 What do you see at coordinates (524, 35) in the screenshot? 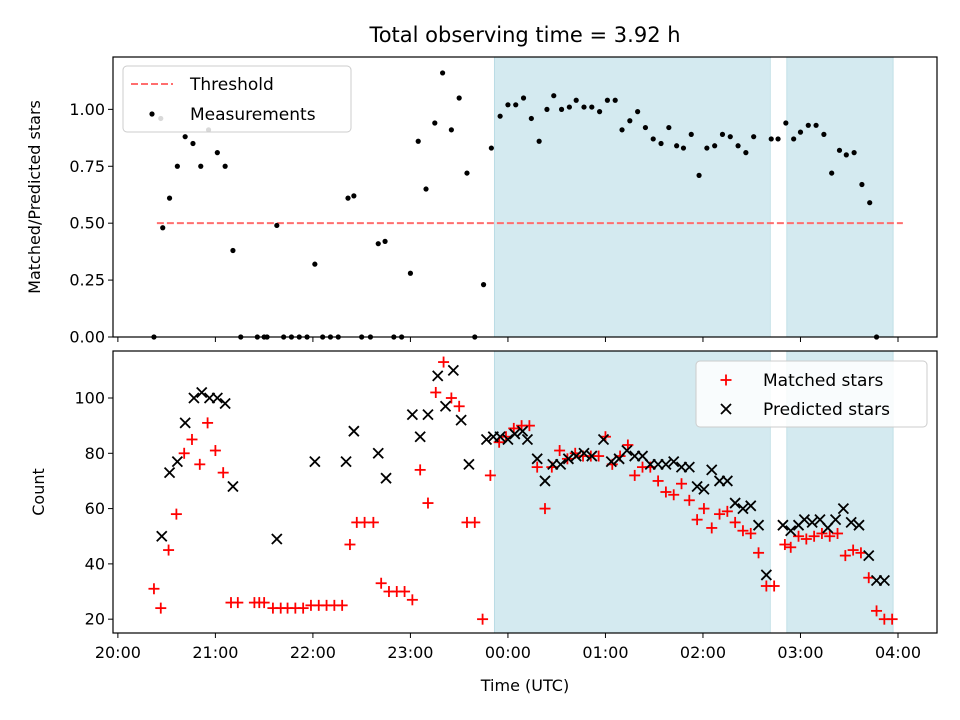
I see `chart-title: Total observing time = 3.92 h` at bounding box center [524, 35].